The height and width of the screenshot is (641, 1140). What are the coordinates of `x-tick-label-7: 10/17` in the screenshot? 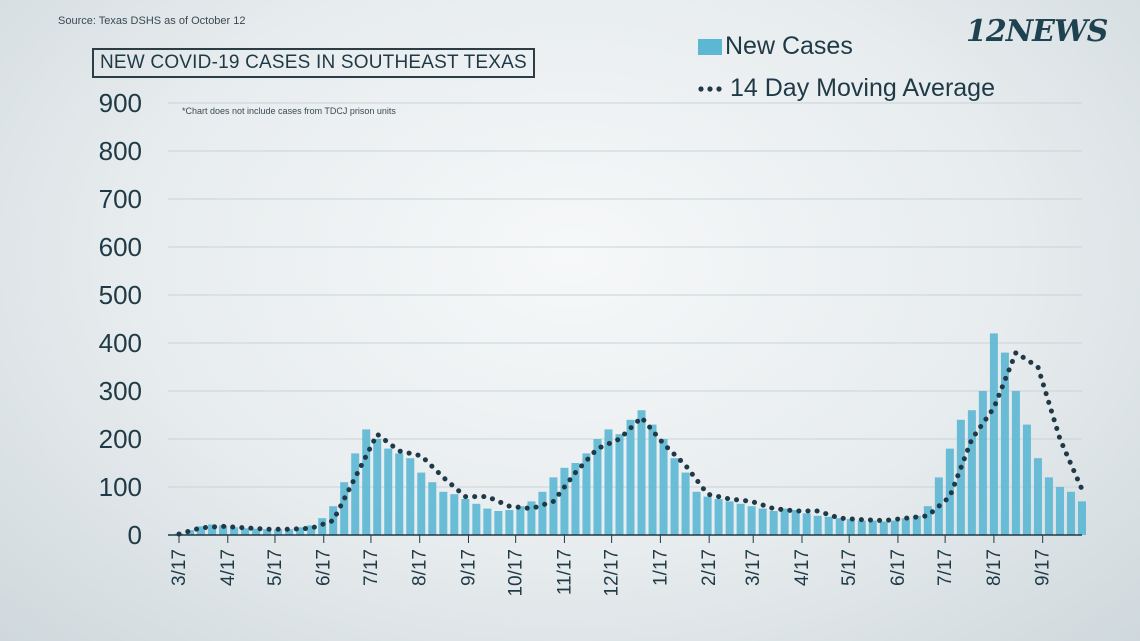 It's located at (516, 573).